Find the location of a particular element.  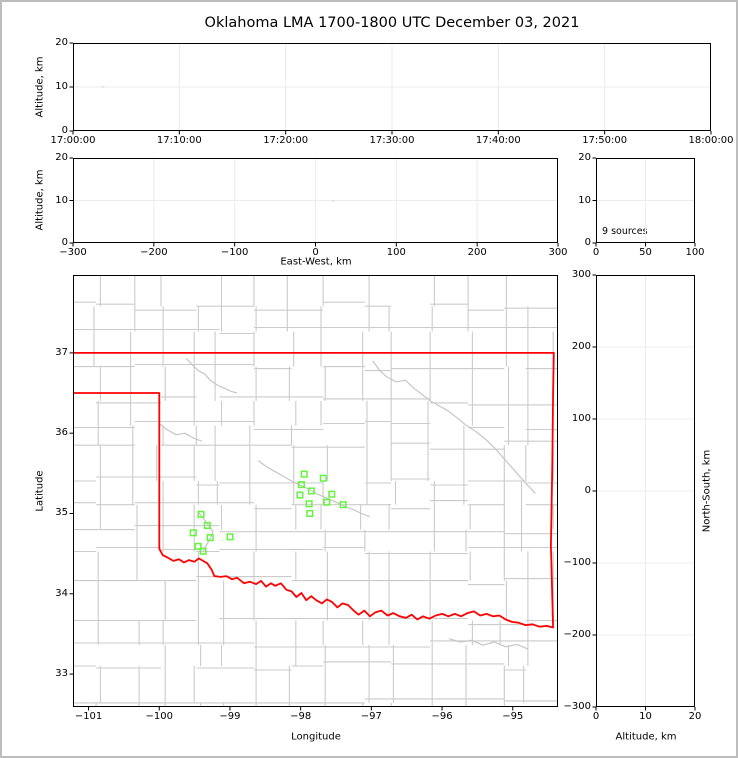

y-tick-label: 200 is located at coordinates (581, 346).